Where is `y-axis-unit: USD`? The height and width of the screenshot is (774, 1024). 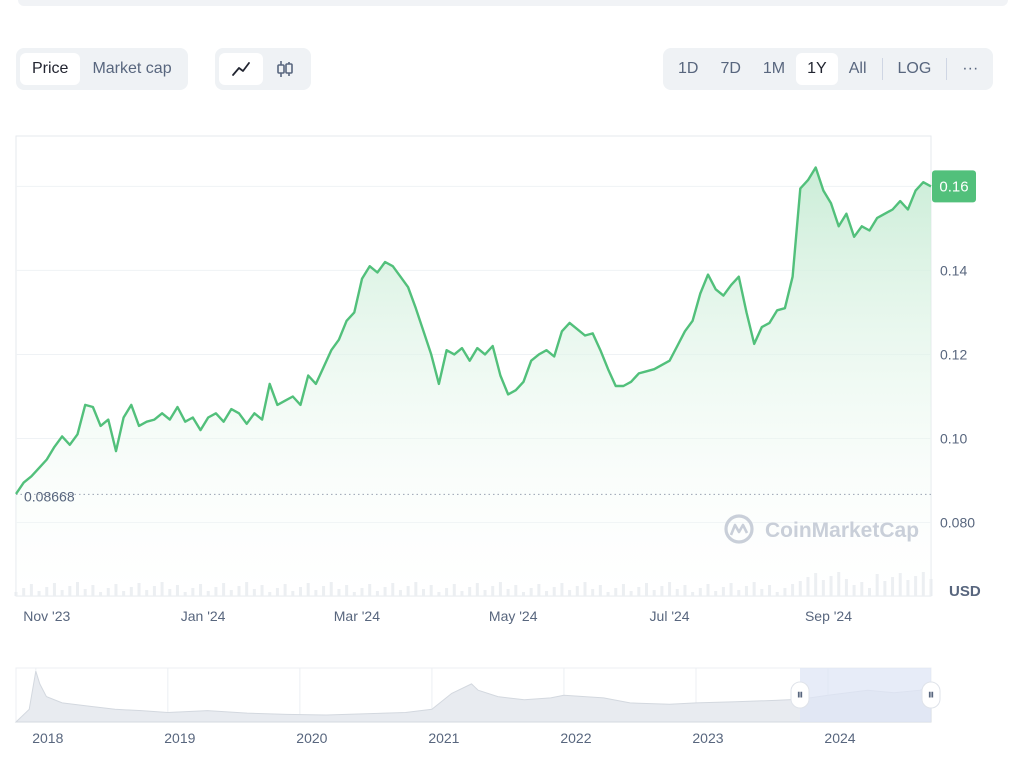
y-axis-unit: USD is located at coordinates (965, 591).